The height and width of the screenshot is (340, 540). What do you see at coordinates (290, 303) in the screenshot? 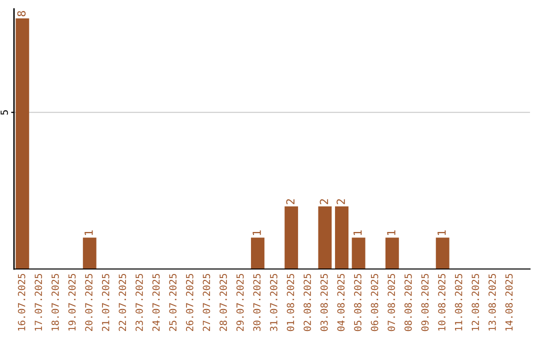
I see `x-tick-label: 01.08.2025` at bounding box center [290, 303].